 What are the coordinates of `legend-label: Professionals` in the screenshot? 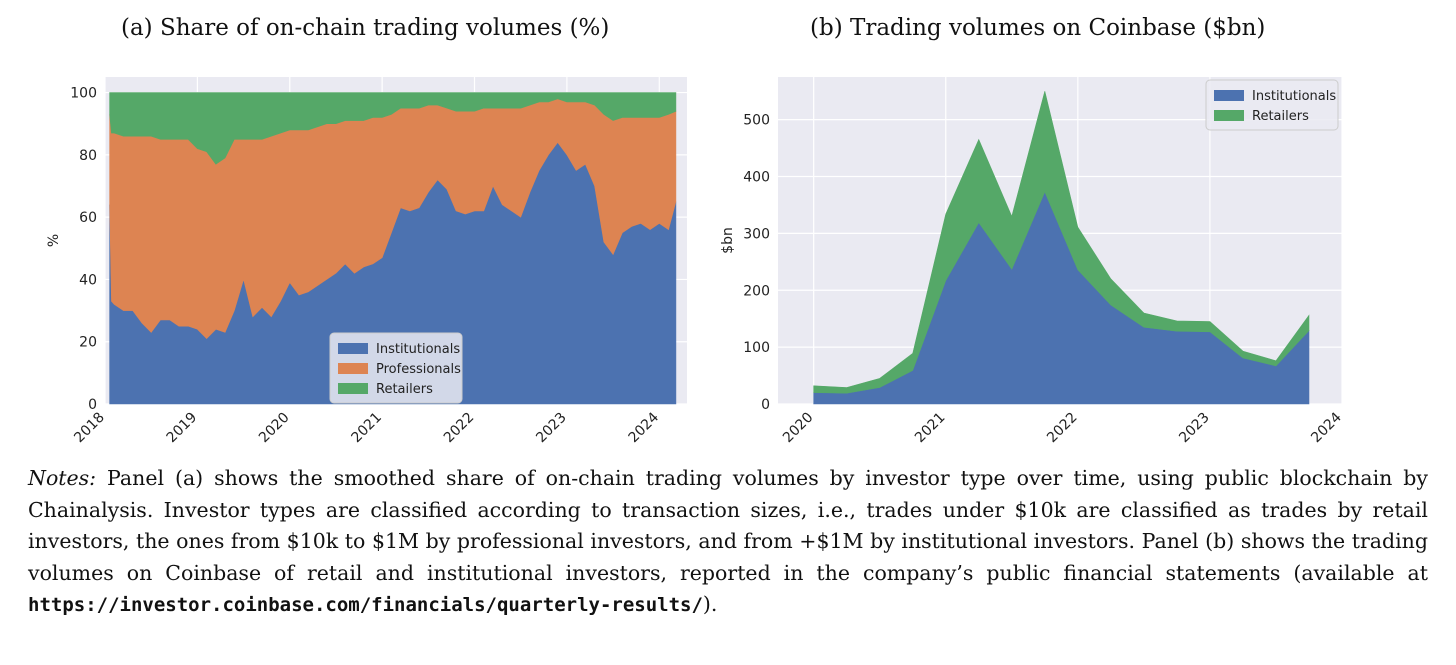 It's located at (418, 369).